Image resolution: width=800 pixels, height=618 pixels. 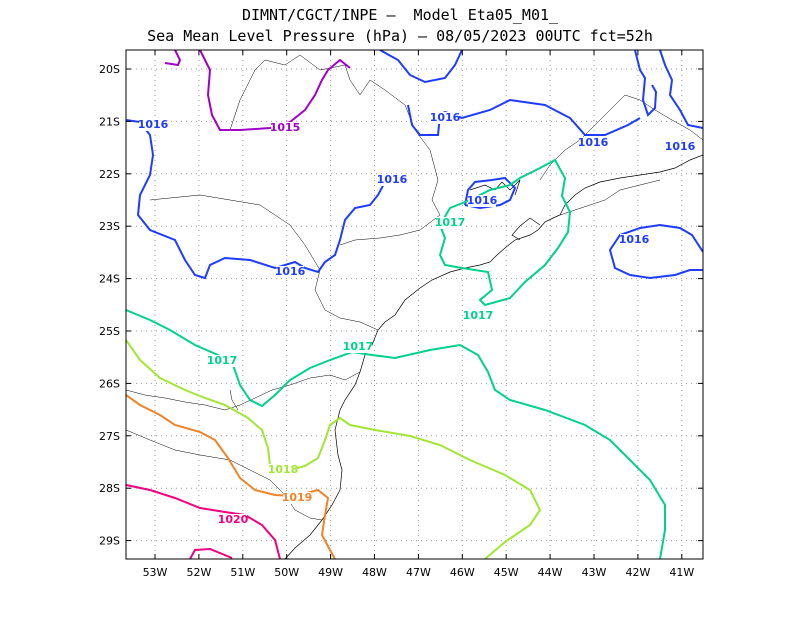 I want to click on lat-label: 29S, so click(x=109, y=541).